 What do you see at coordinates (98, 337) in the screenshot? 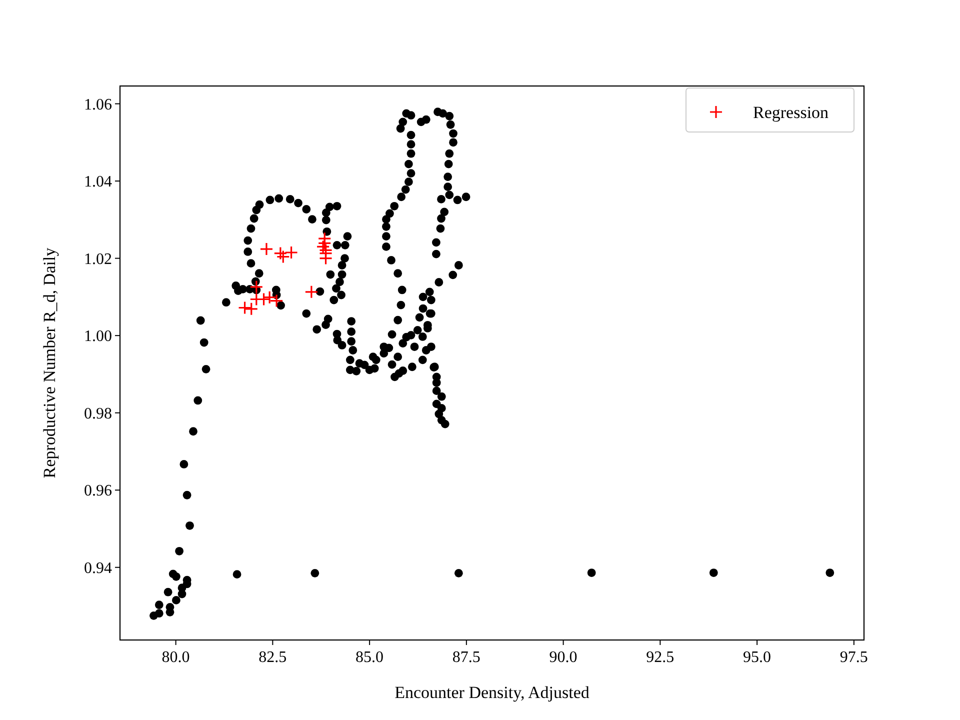
I see `y-tick-label: 1.00` at bounding box center [98, 337].